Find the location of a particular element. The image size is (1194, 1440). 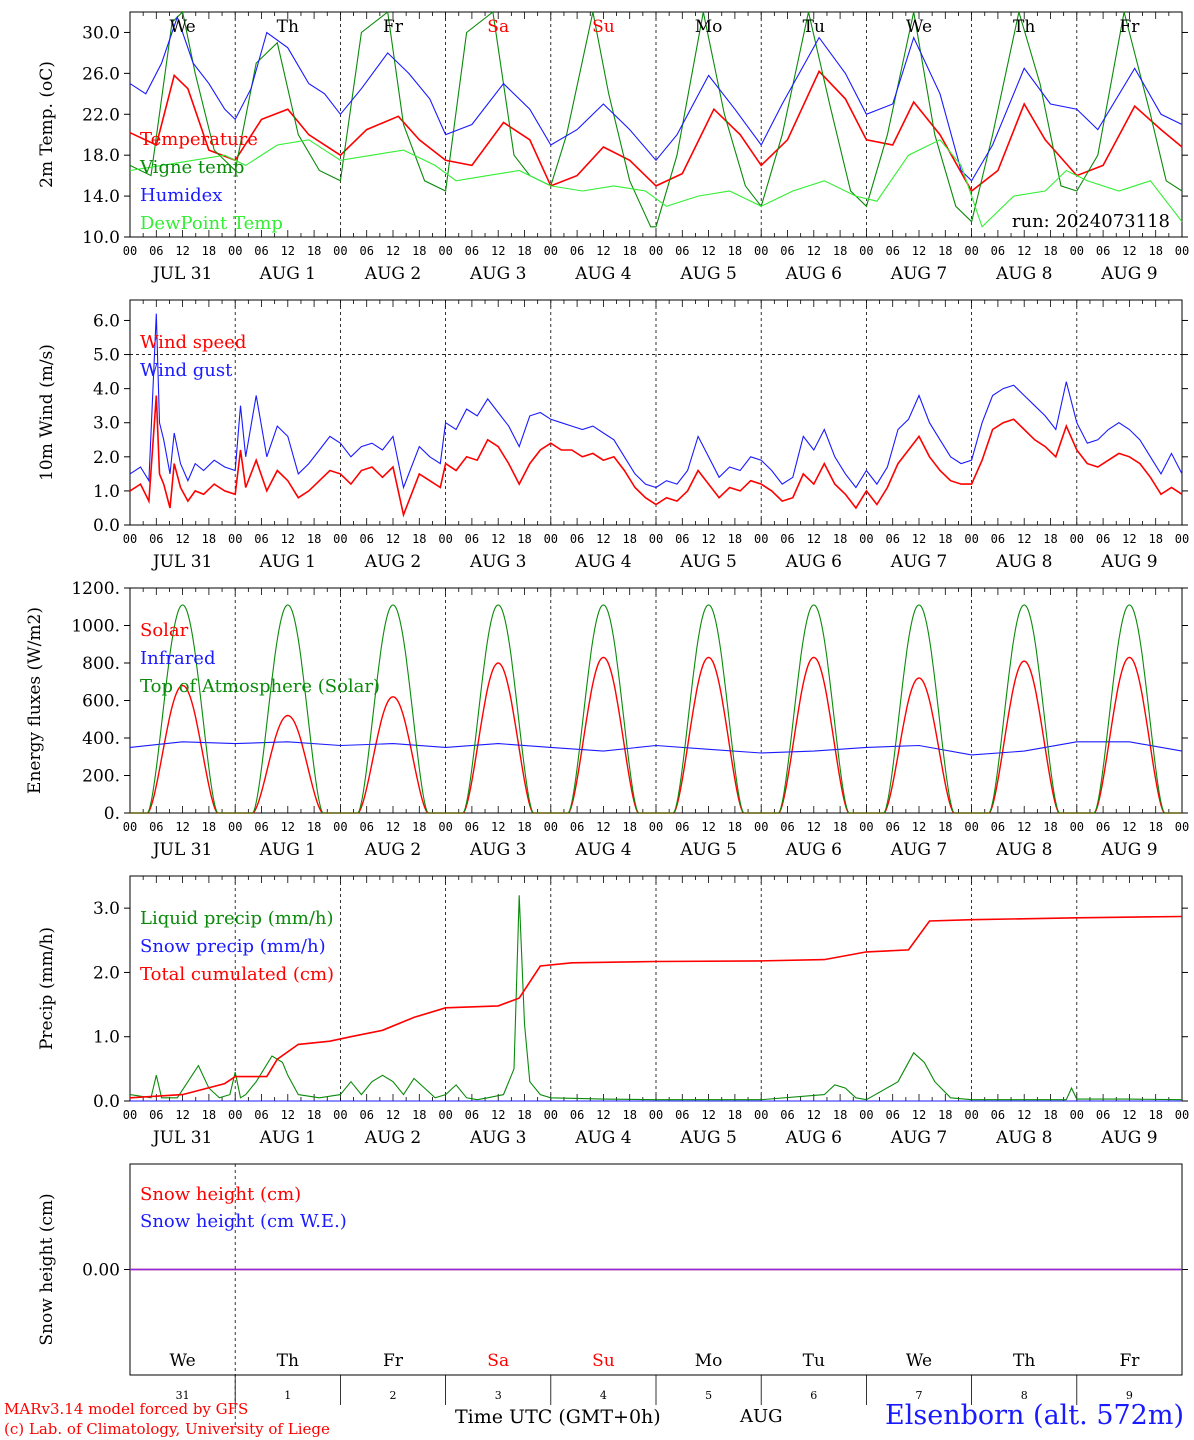

wind-y-axis-label: 10m Wind (m/s) is located at coordinates (47, 412).